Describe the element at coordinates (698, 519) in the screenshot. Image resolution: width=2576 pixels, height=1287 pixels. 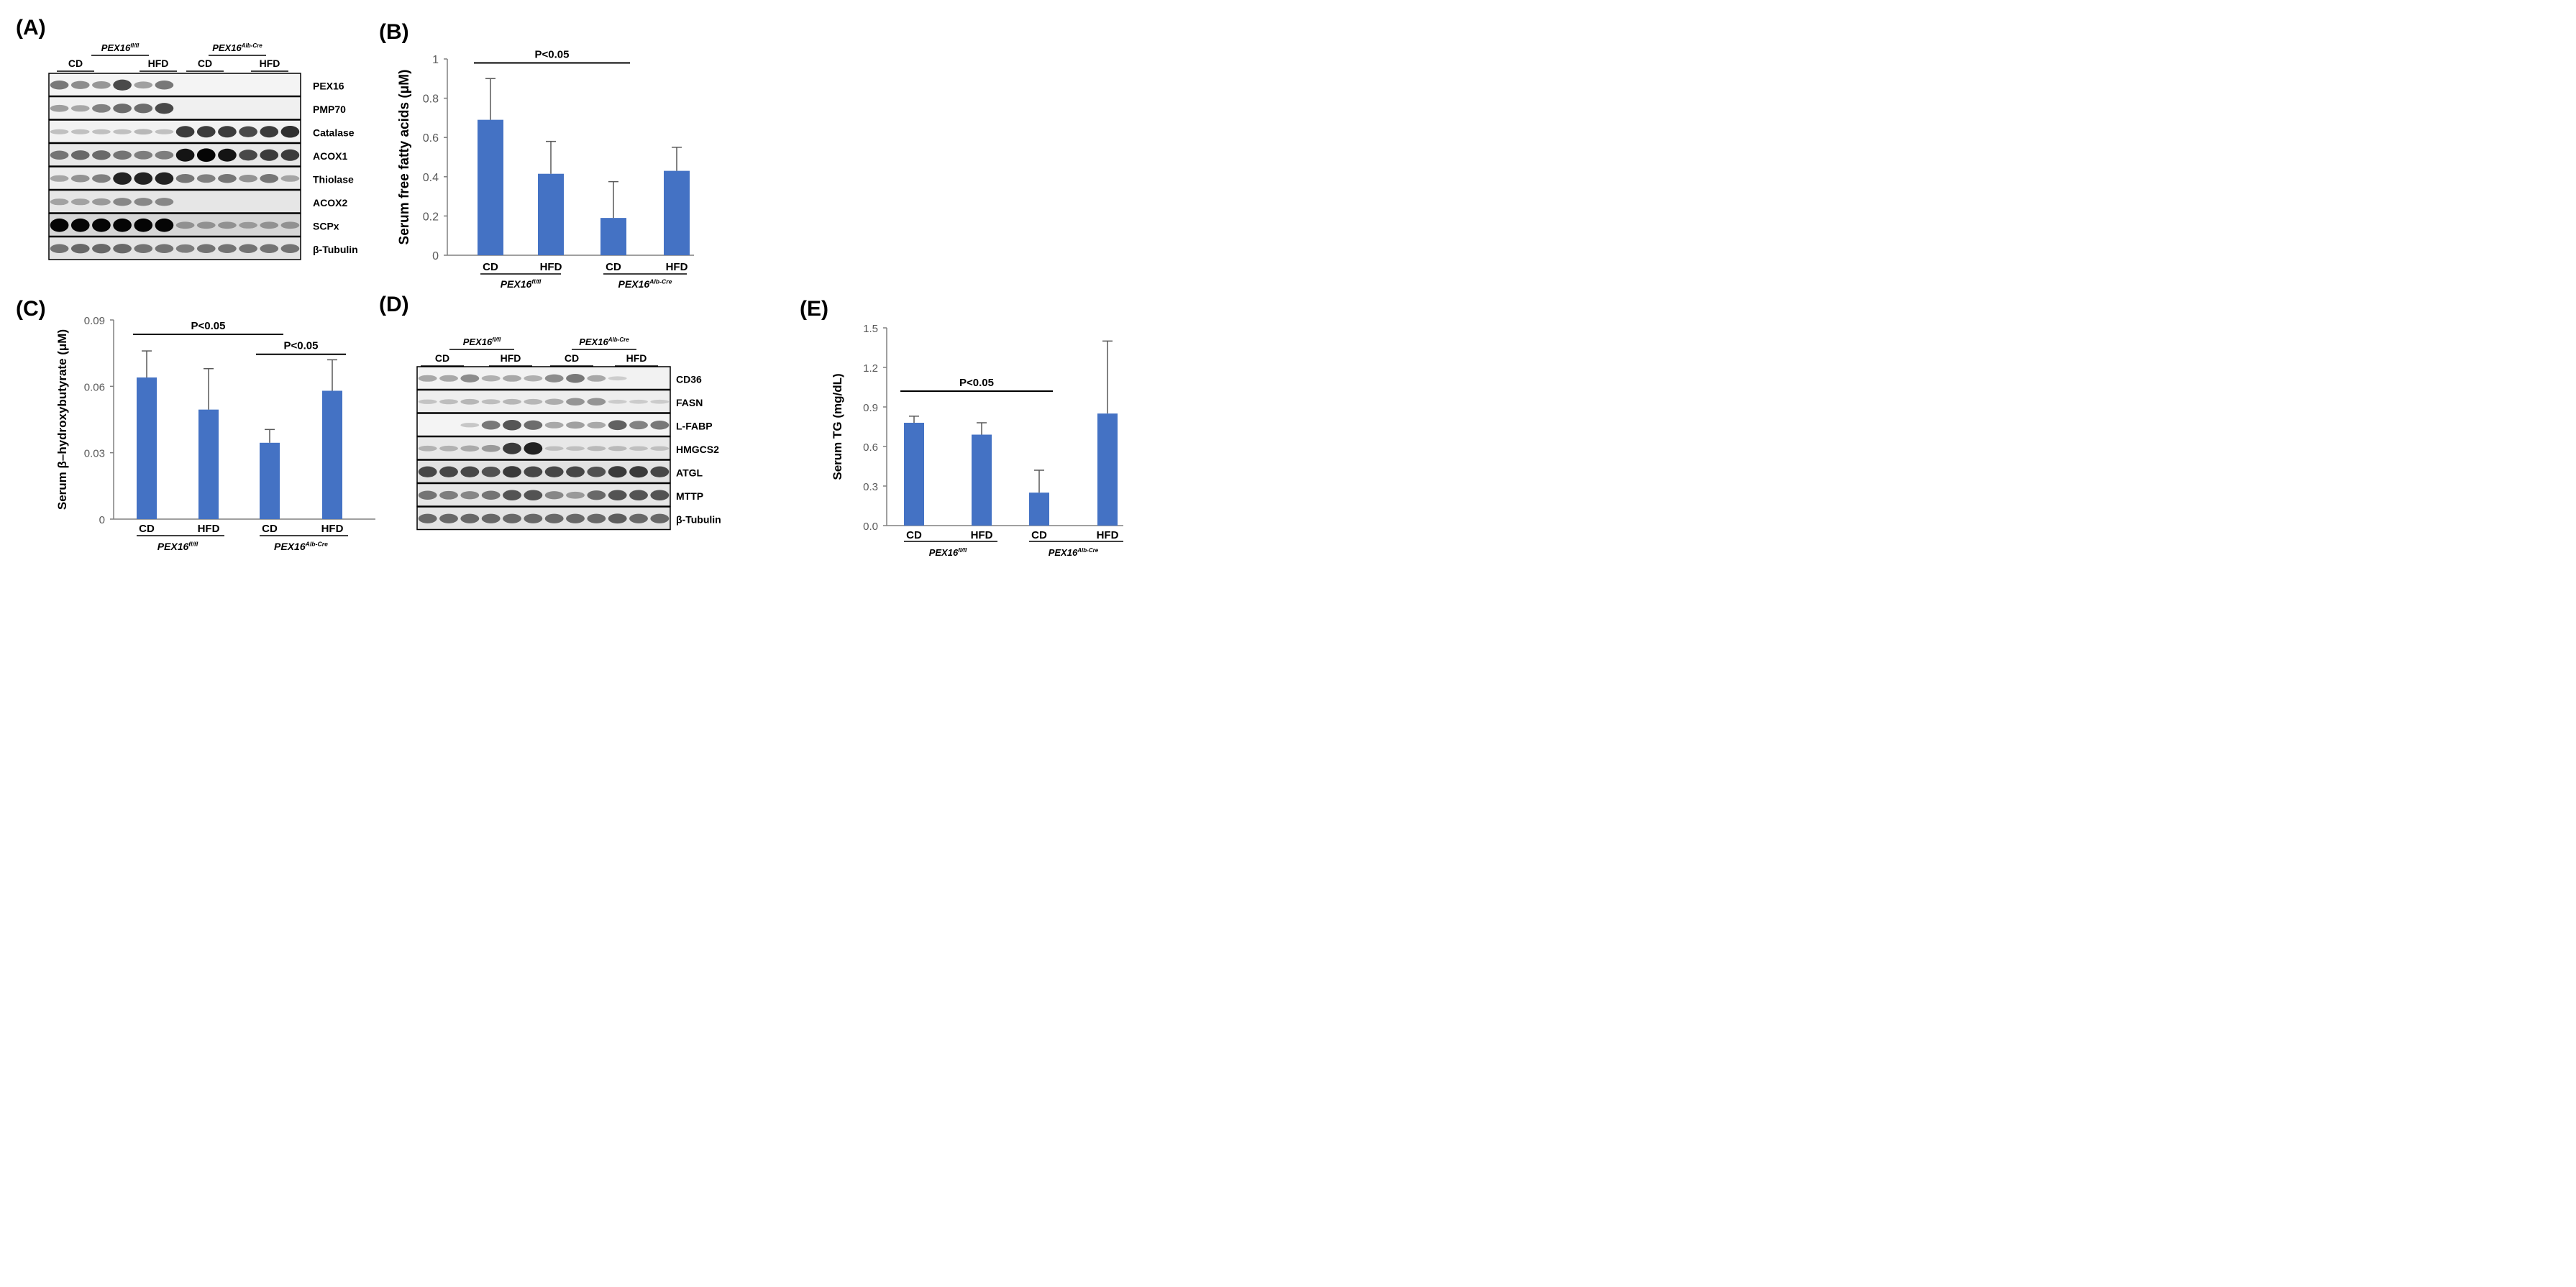
I see `blot-protein-label: β-Tubulin` at that location.